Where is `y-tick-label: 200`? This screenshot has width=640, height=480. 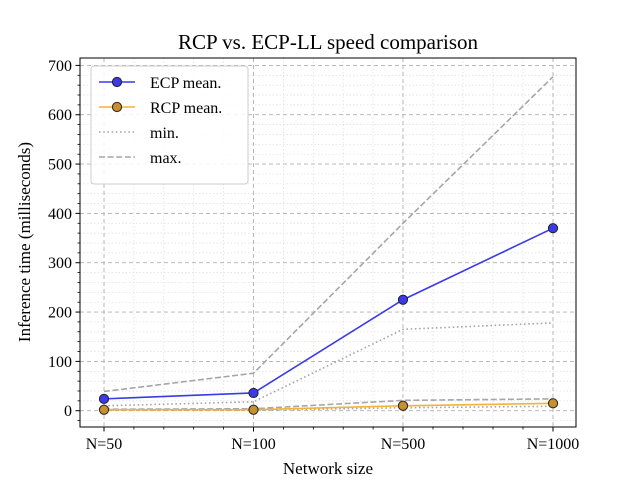 y-tick-label: 200 is located at coordinates (60, 313).